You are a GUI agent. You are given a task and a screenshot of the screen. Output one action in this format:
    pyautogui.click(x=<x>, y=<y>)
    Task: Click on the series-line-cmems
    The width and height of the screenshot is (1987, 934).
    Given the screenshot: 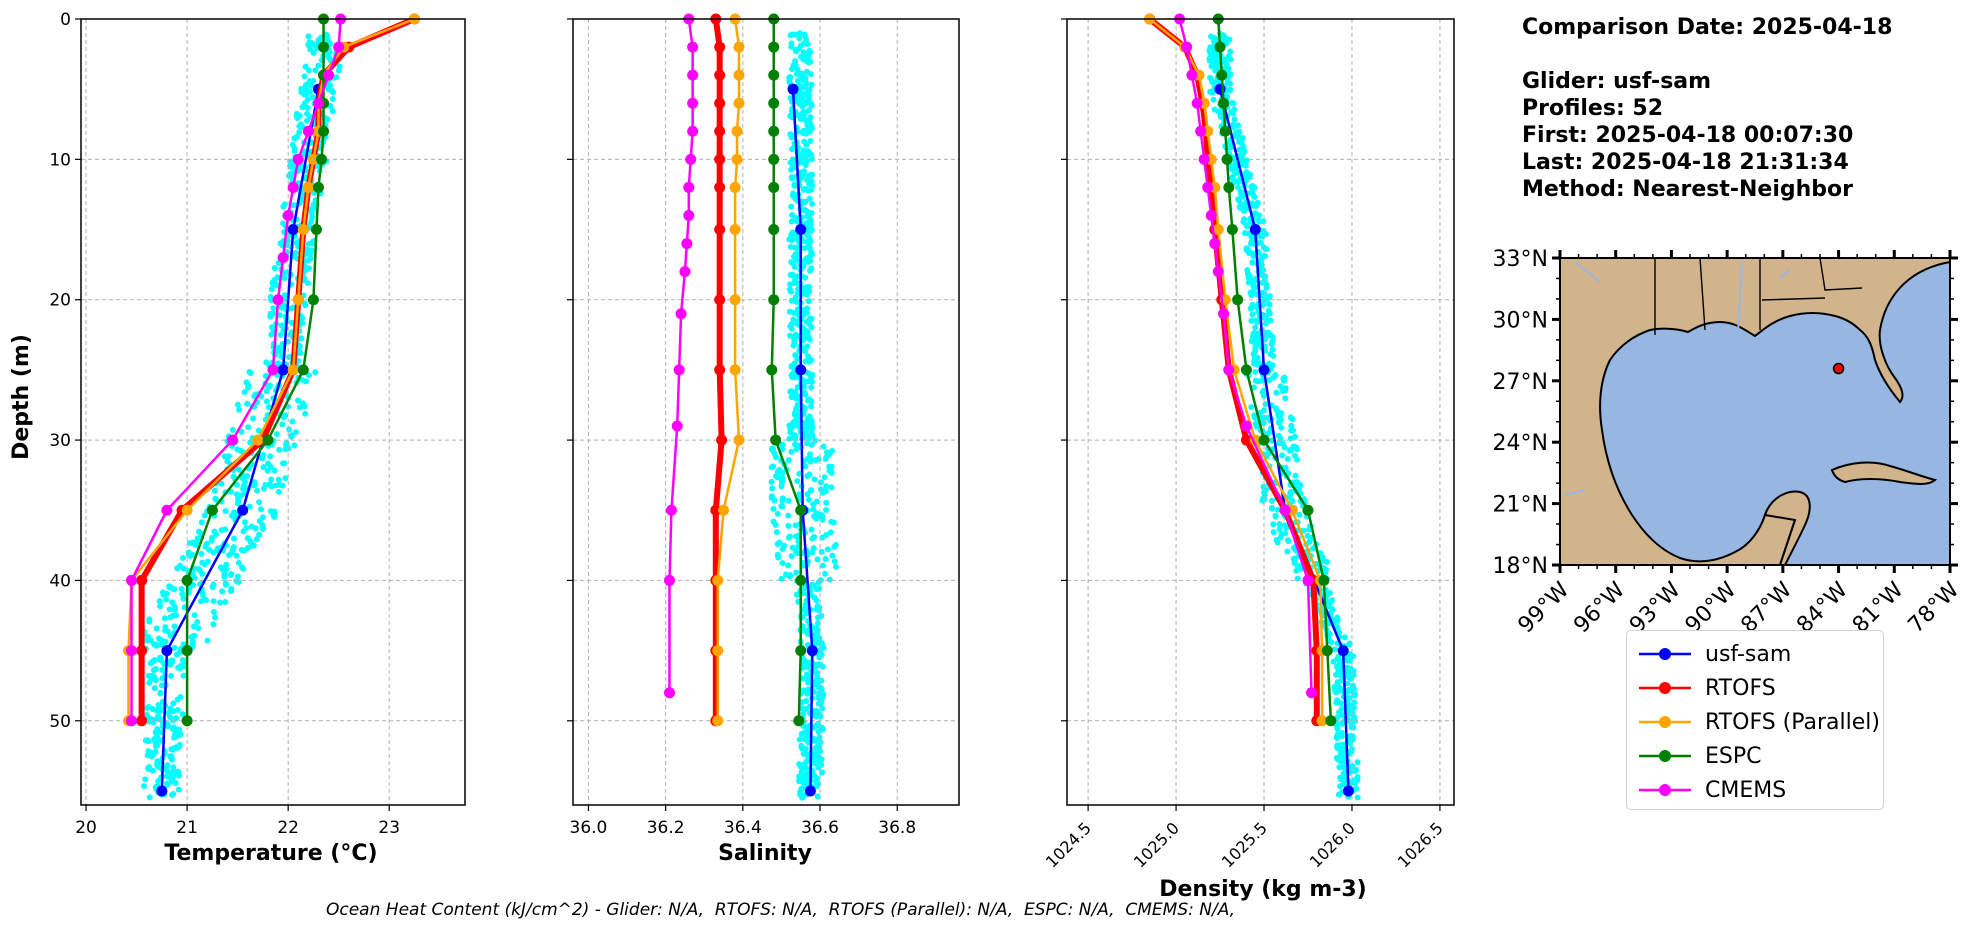 What is the action you would take?
    pyautogui.click(x=1245, y=355)
    